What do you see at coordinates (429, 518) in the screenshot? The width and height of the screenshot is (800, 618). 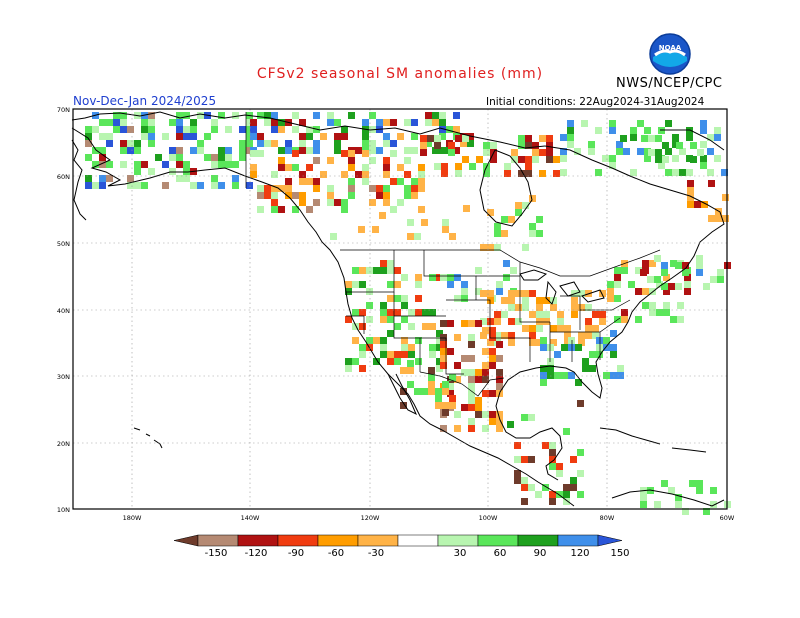 I see `longitude-labels: 180W 140W 120W 100W 80W 60W` at bounding box center [429, 518].